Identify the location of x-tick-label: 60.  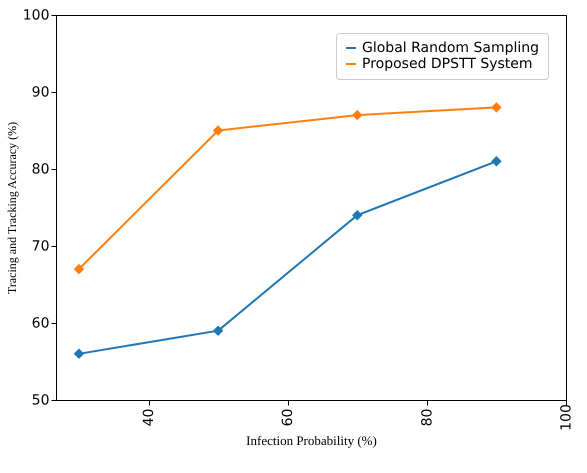
(288, 417).